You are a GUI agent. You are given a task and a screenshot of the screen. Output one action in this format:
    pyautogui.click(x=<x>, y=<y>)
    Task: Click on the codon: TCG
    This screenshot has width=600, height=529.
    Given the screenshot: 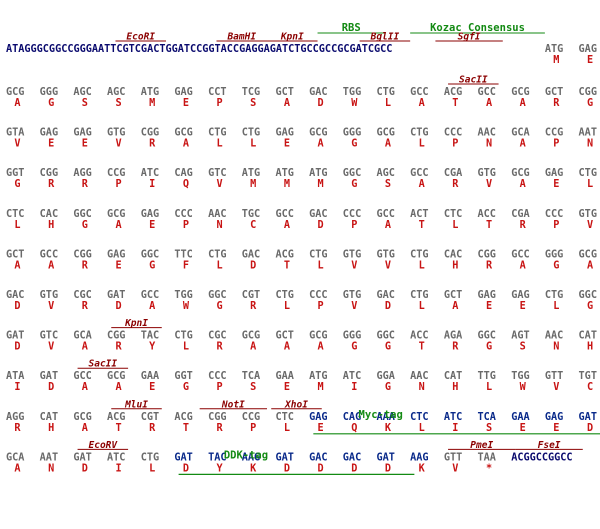 What is the action you would take?
    pyautogui.click(x=251, y=92)
    